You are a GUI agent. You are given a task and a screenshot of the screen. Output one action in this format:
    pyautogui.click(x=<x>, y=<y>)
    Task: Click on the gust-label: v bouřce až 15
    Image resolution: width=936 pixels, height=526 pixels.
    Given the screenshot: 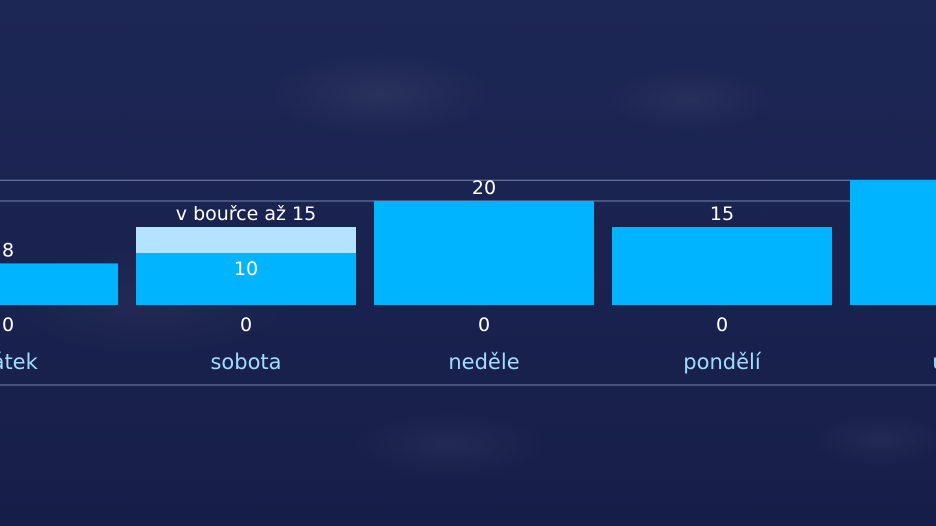 What is the action you would take?
    pyautogui.click(x=246, y=214)
    